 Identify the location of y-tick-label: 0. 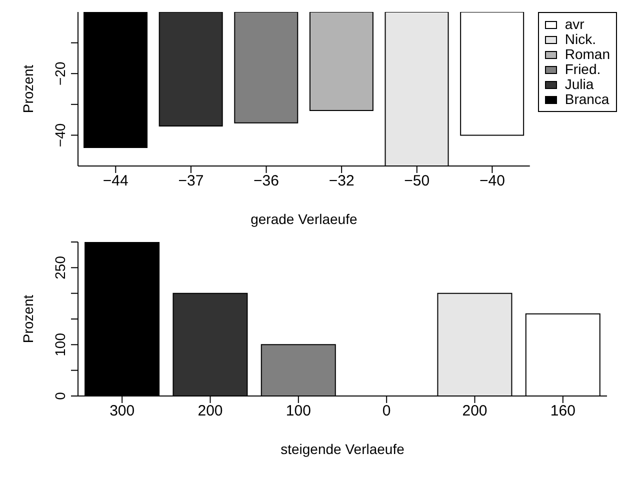
(60, 396).